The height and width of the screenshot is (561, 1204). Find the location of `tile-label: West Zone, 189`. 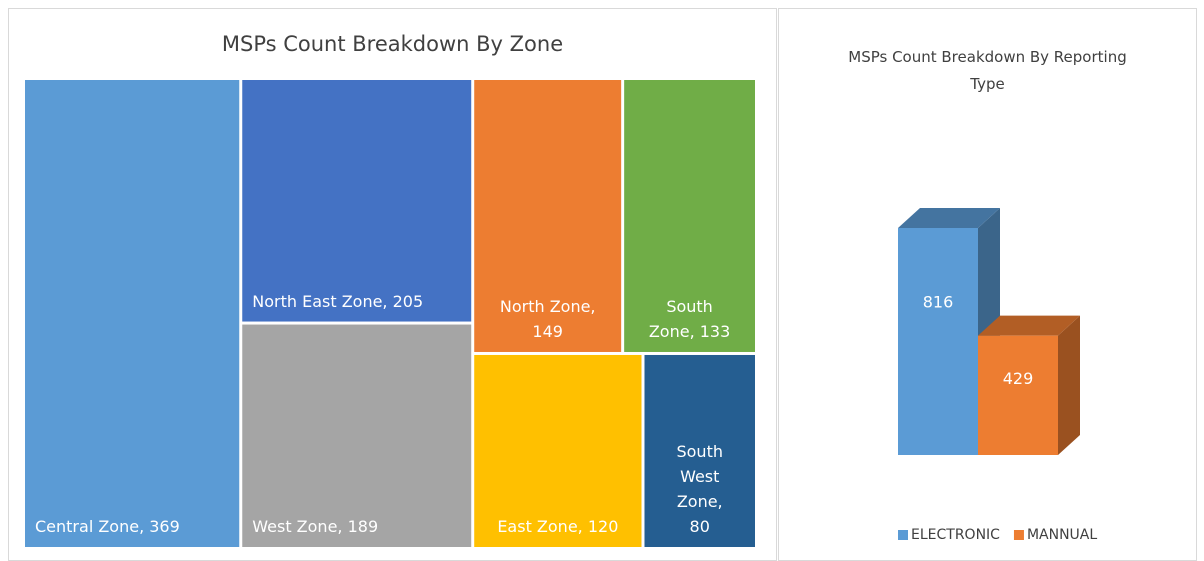

tile-label: West Zone, 189 is located at coordinates (315, 526).